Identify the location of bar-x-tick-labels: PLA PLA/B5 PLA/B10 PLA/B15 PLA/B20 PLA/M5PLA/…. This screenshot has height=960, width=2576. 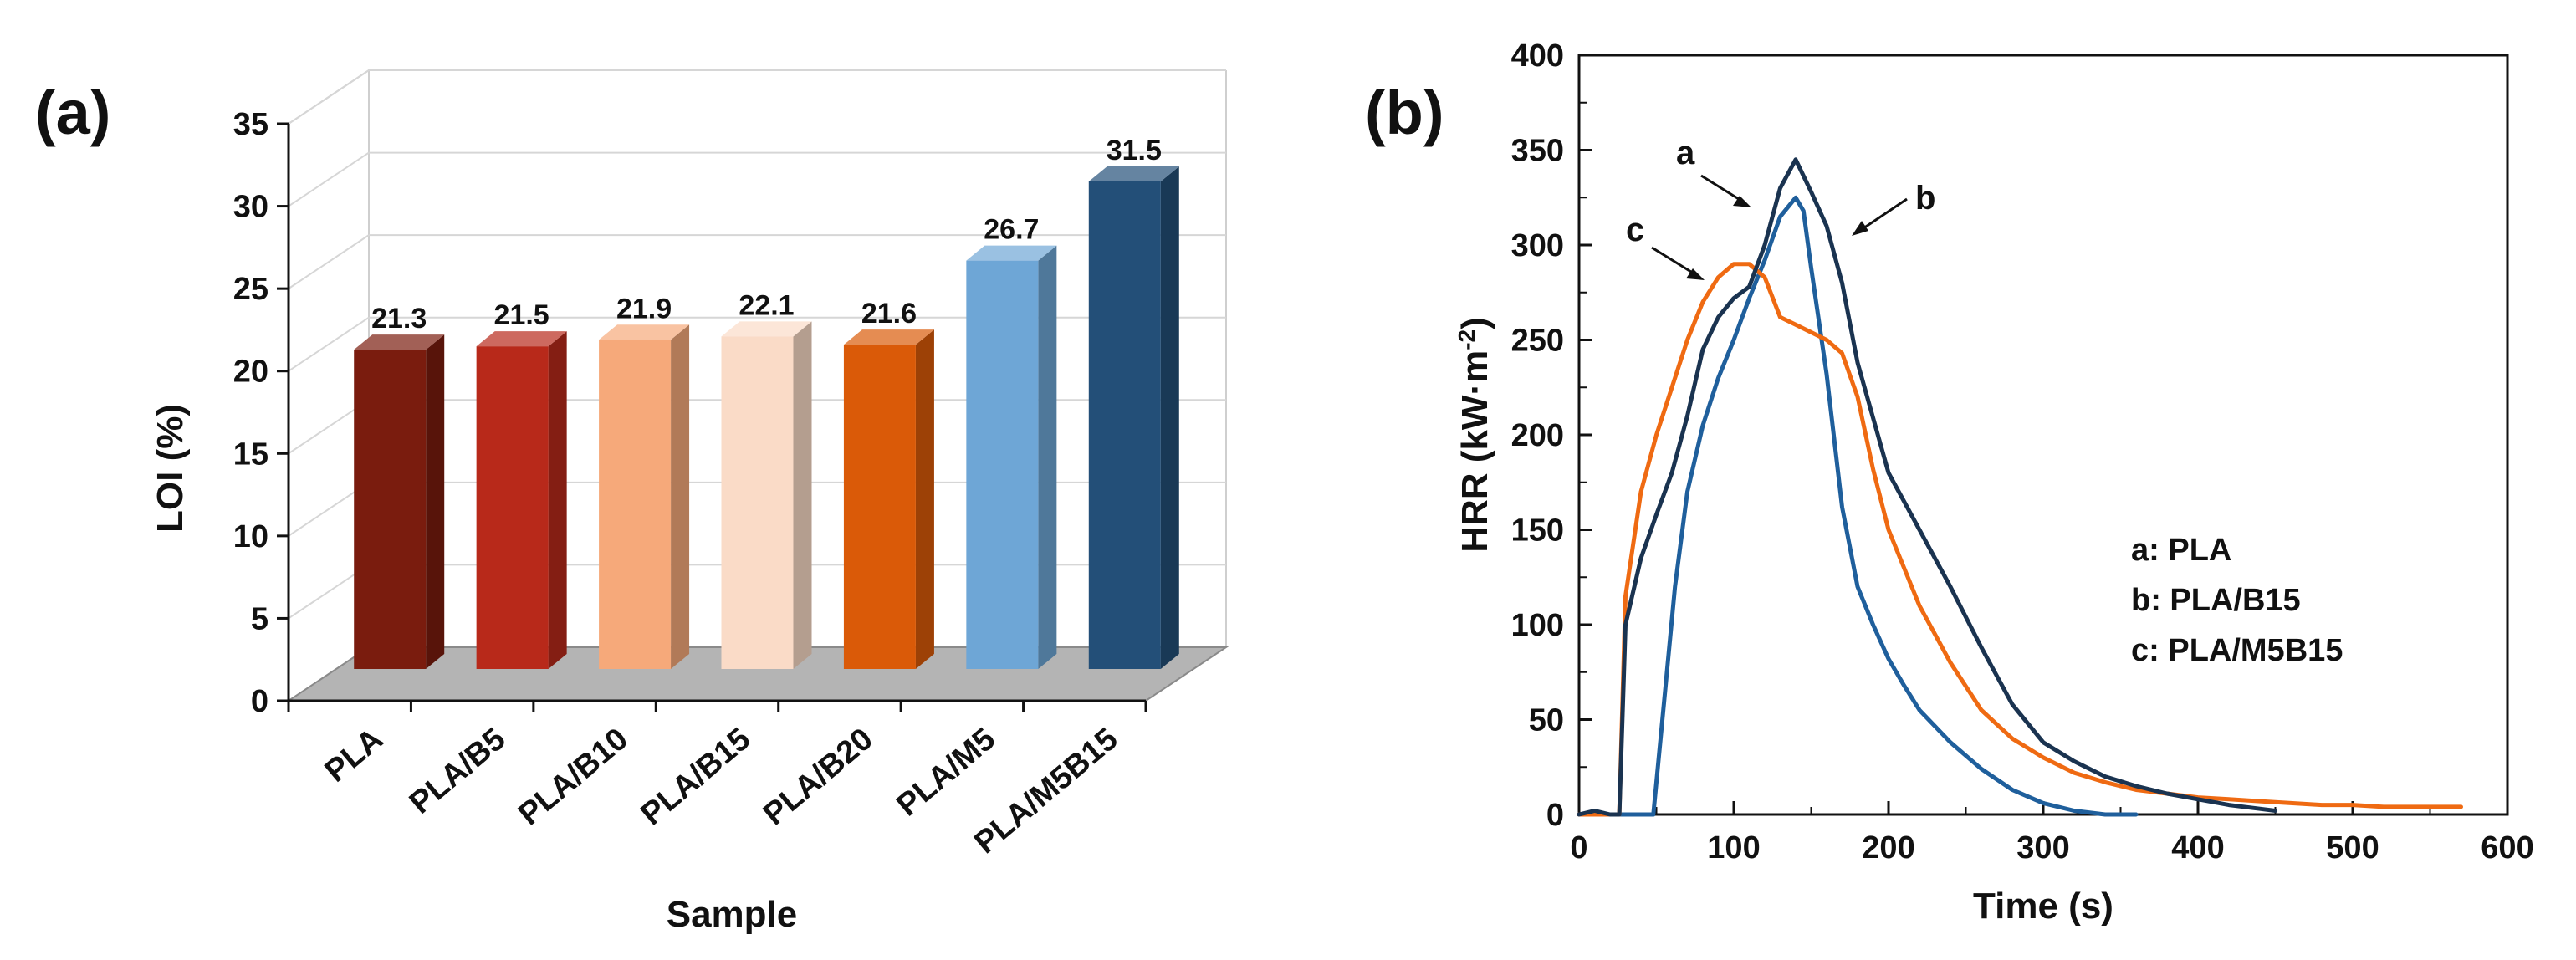
(722, 791).